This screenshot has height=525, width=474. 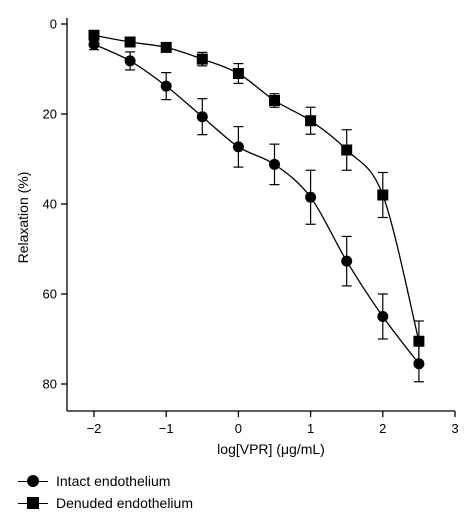 I want to click on x-tick-label: 1, so click(x=310, y=428).